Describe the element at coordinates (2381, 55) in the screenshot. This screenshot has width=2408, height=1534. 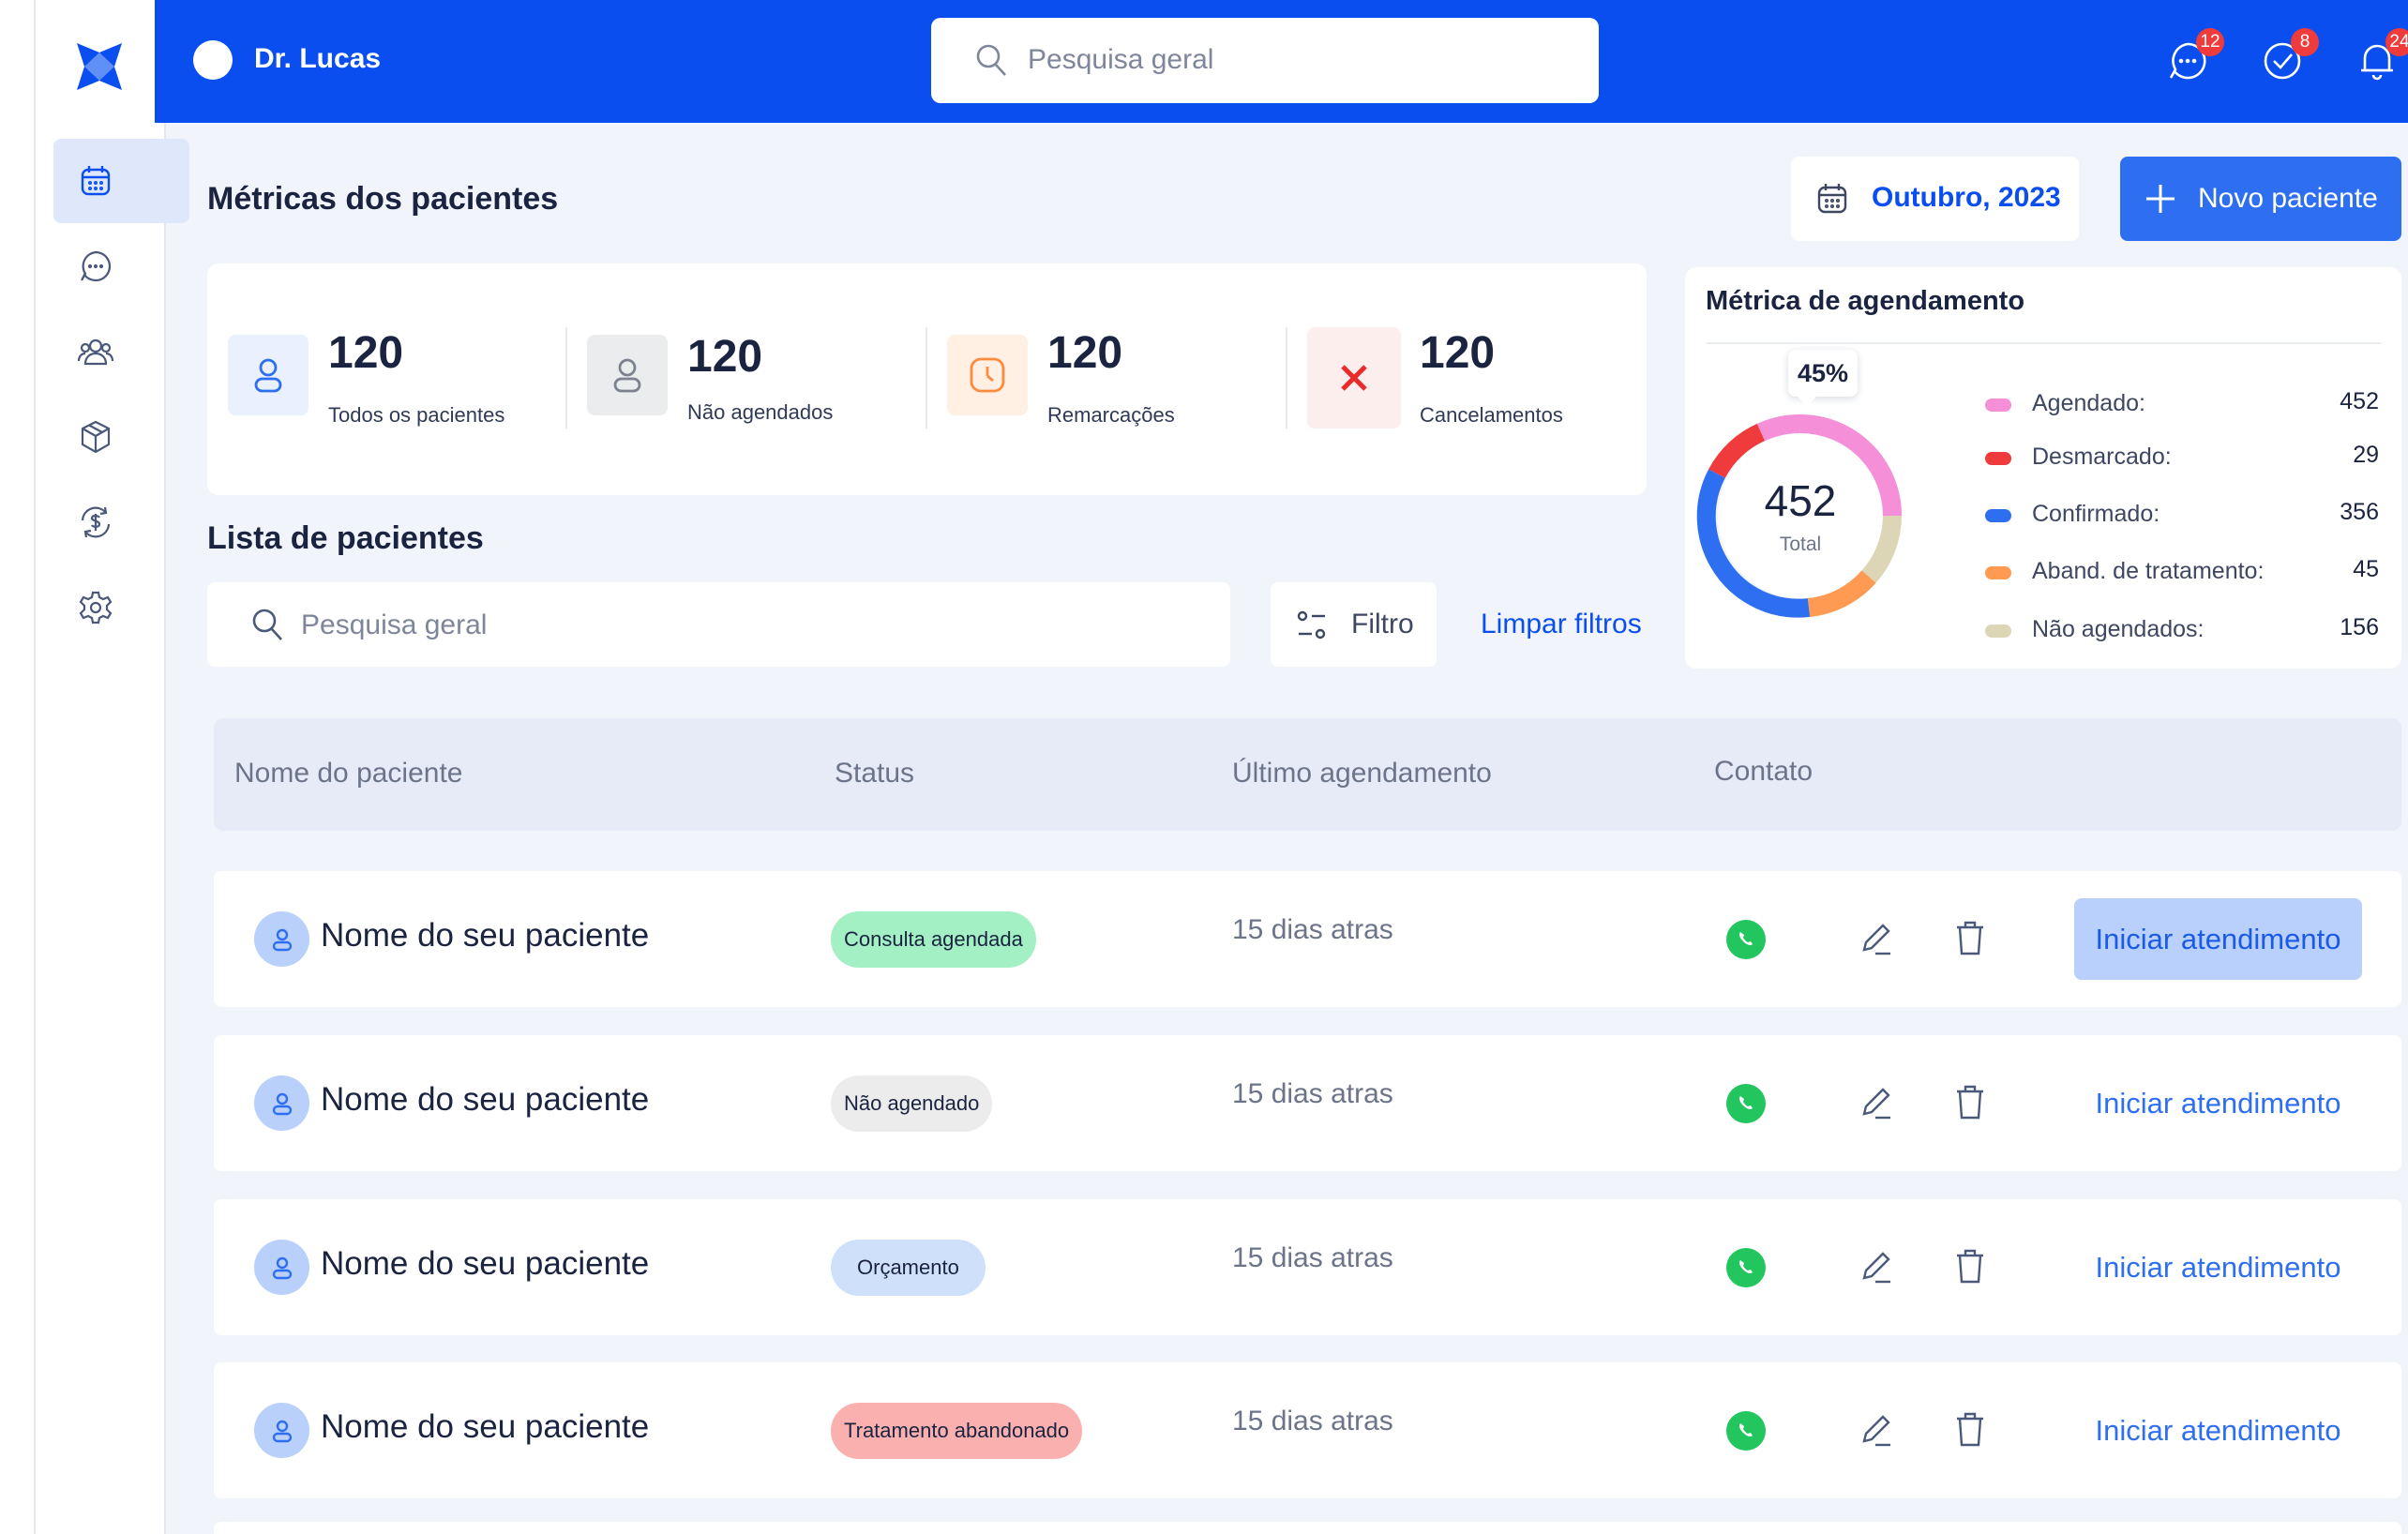
I see `alerts-notification: 24` at that location.